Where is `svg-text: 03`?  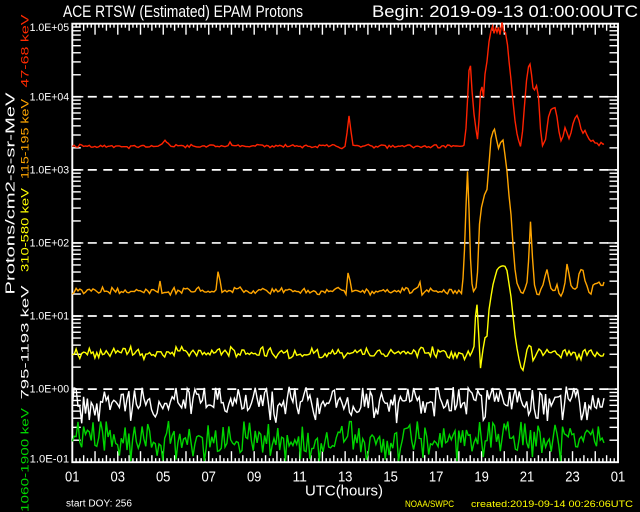
svg-text: 03 is located at coordinates (118, 478).